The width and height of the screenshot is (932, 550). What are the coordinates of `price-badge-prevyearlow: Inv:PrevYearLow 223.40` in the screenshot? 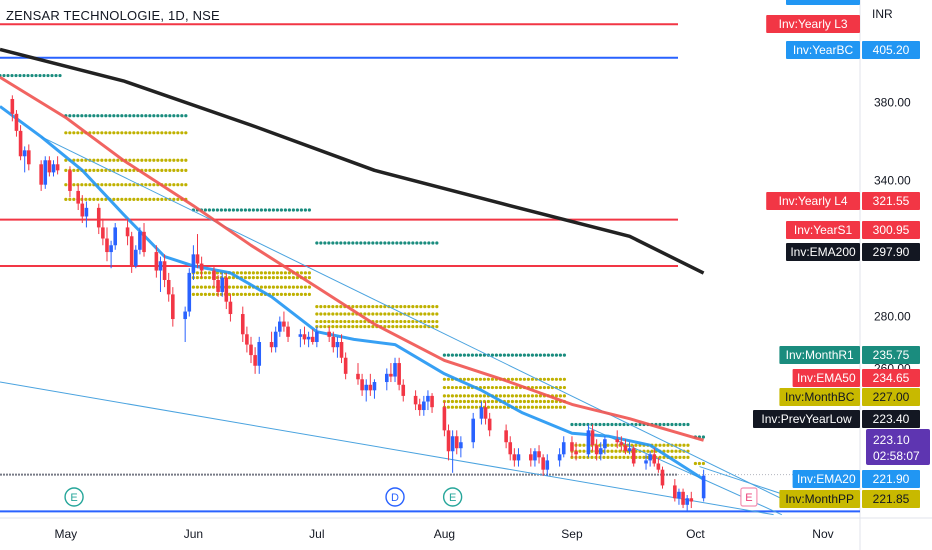 It's located at (836, 419).